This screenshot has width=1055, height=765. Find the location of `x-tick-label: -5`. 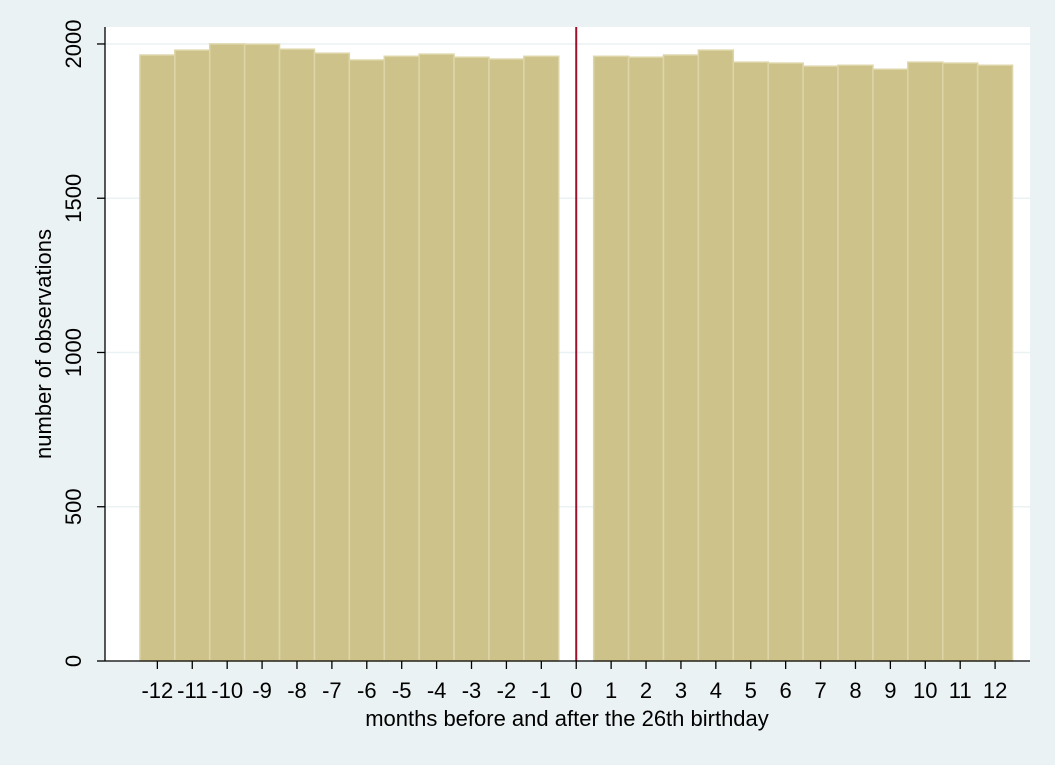

x-tick-label: -5 is located at coordinates (402, 690).